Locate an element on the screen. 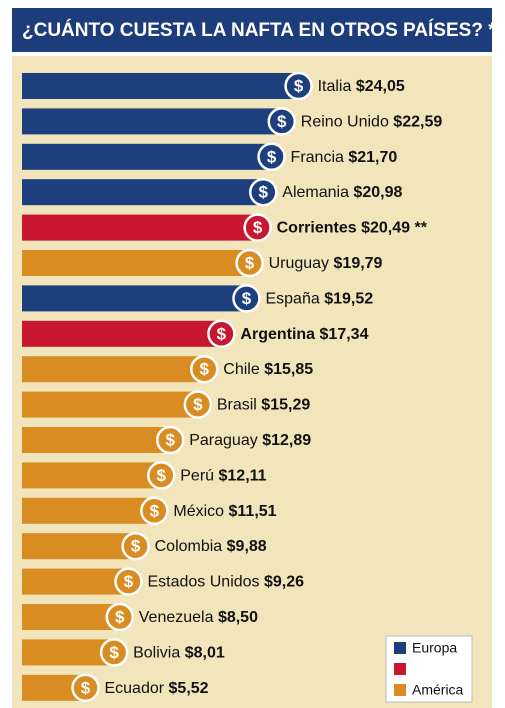 The image size is (505, 708). value-label: $9,26 is located at coordinates (284, 582).